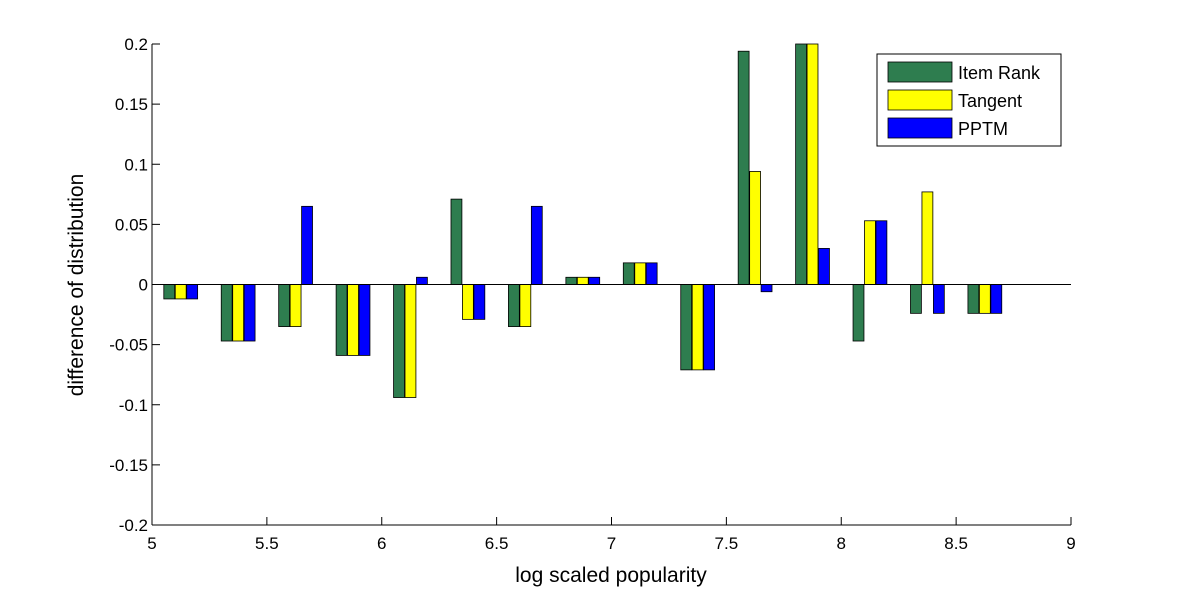  What do you see at coordinates (1070, 543) in the screenshot?
I see `x-tick-label: 9` at bounding box center [1070, 543].